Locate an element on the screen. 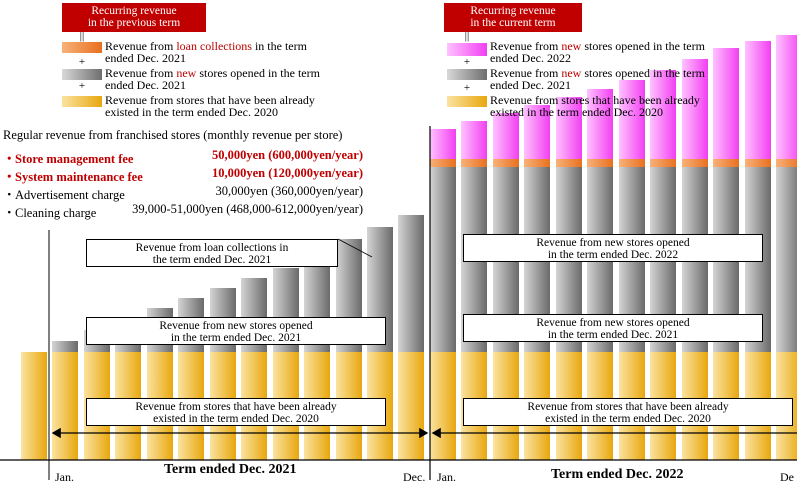 The image size is (797, 488). axis-label-jan-2022: Jan. is located at coordinates (446, 477).